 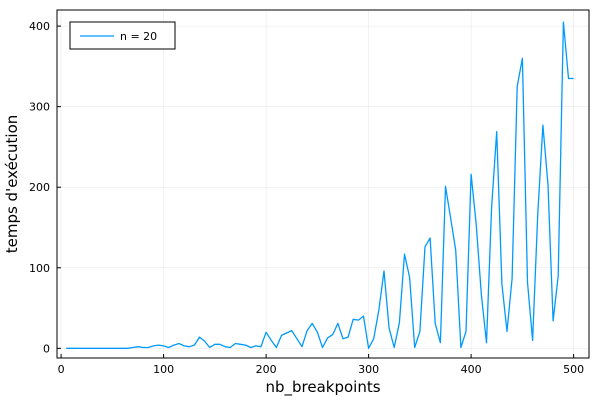 What do you see at coordinates (471, 369) in the screenshot?
I see `x-tick-label: 400` at bounding box center [471, 369].